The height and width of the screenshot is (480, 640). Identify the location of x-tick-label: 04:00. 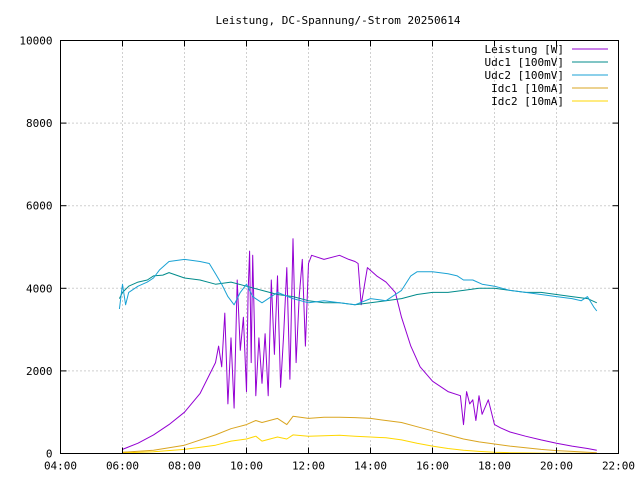
(60, 466).